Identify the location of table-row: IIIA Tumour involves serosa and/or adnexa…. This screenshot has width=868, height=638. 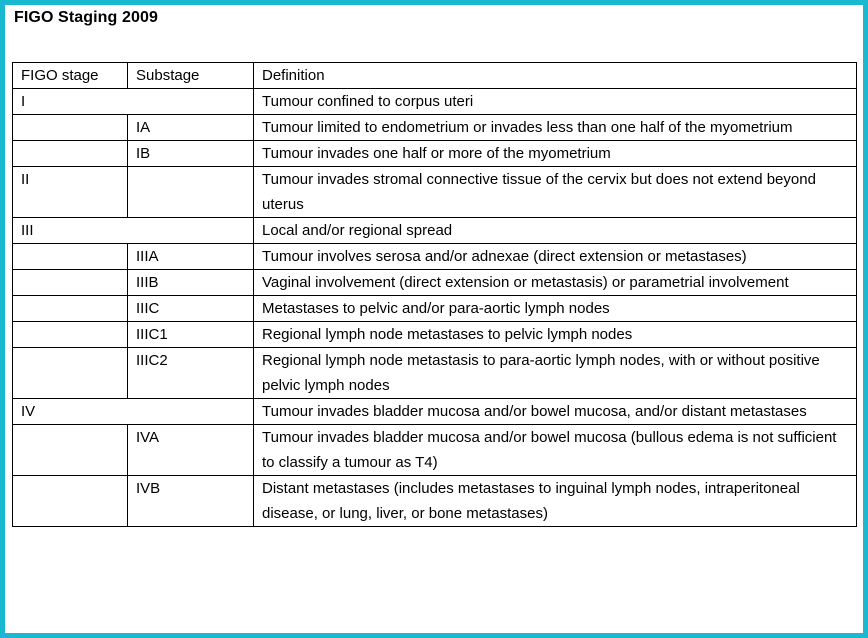
(434, 256).